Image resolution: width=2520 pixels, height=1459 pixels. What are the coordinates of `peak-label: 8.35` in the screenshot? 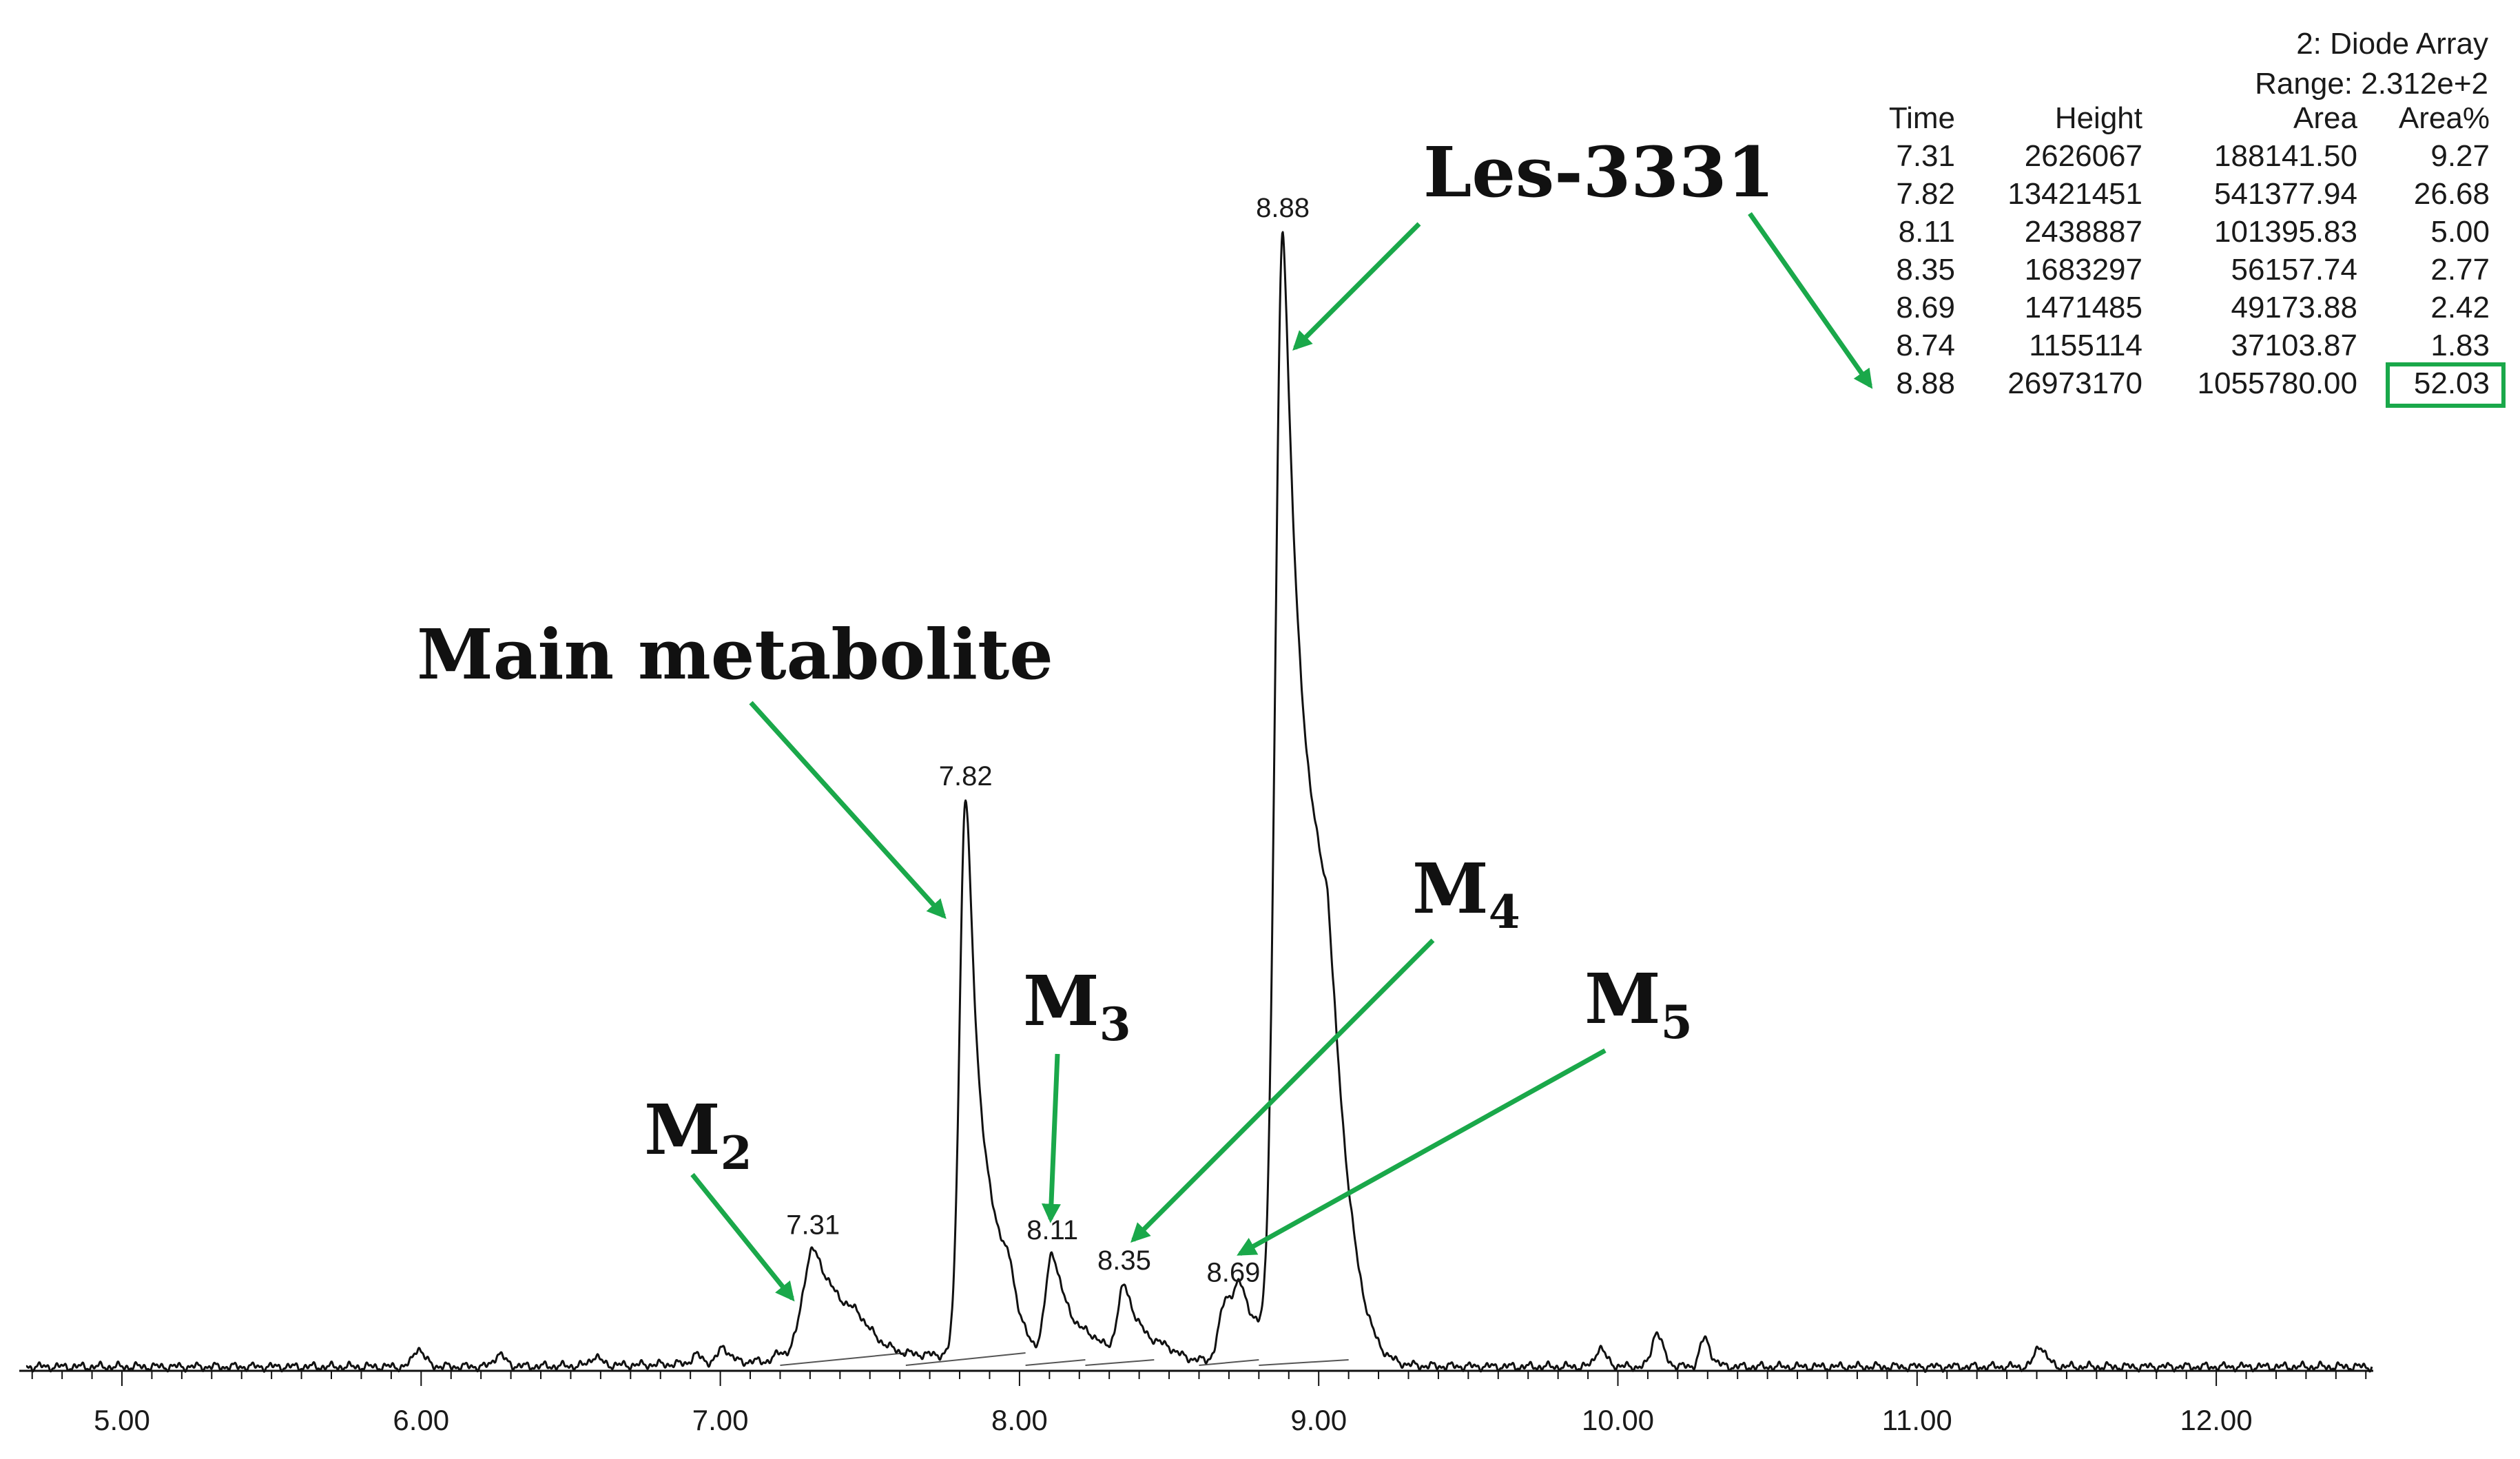 It's located at (1124, 1261).